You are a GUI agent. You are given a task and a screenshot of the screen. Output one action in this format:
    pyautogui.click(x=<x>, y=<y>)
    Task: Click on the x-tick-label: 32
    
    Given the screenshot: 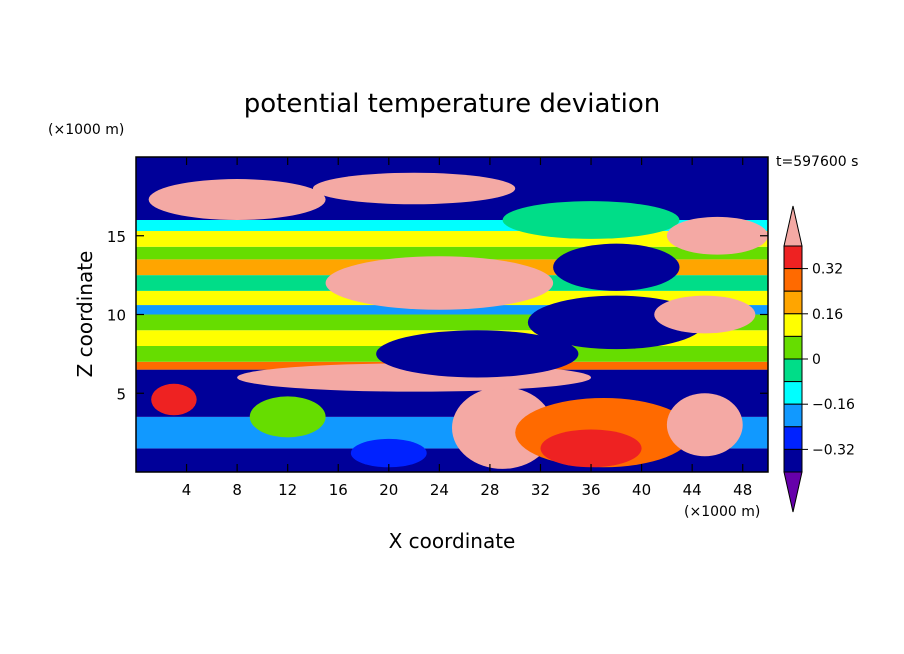 What is the action you would take?
    pyautogui.click(x=540, y=490)
    